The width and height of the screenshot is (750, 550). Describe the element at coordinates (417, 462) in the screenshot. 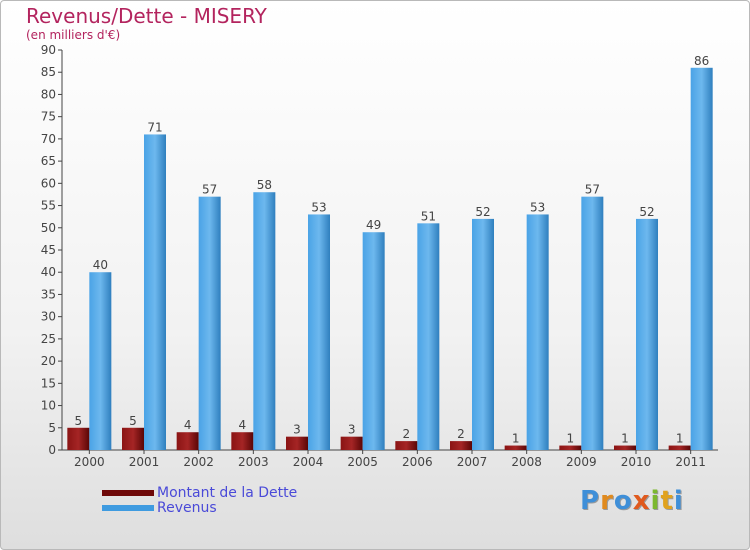

I see `x-tick-label: 2006` at that location.